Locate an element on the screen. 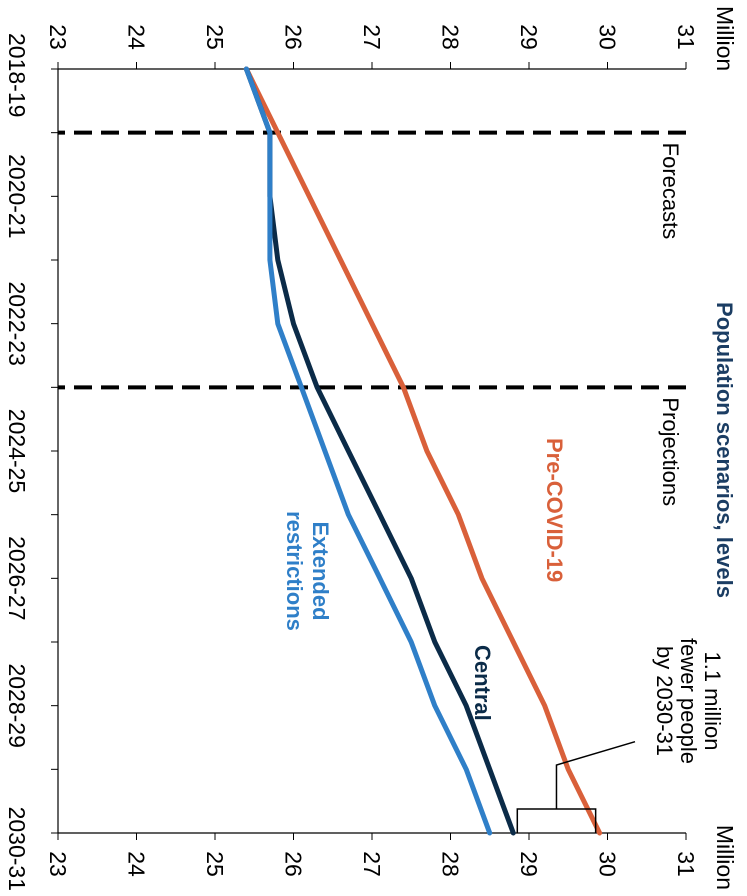 The image size is (747, 896). x-tick-label: 2030-31 is located at coordinates (17, 849).